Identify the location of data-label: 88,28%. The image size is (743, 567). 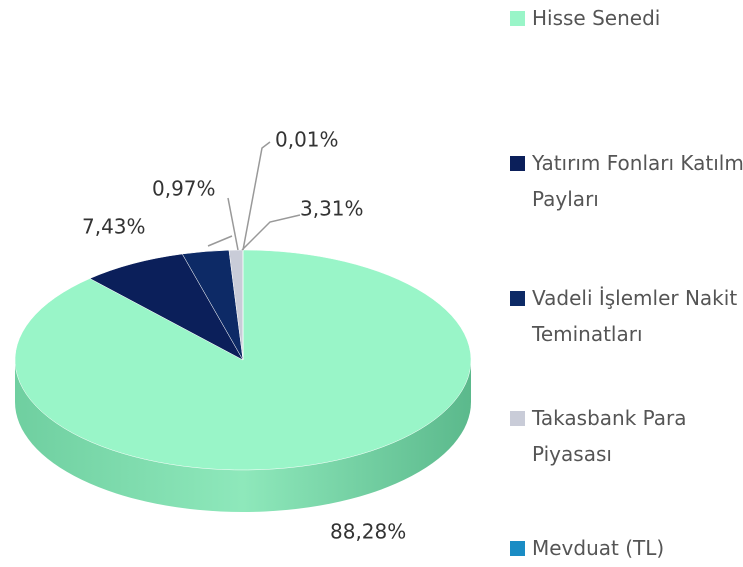
(368, 532).